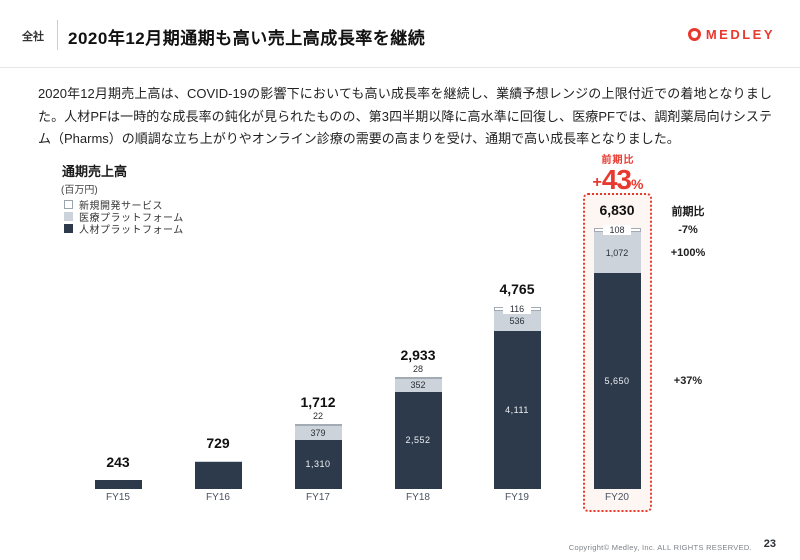 This screenshot has width=800, height=560. Describe the element at coordinates (68, 228) in the screenshot. I see `legend-swatch-hr-platform` at that location.